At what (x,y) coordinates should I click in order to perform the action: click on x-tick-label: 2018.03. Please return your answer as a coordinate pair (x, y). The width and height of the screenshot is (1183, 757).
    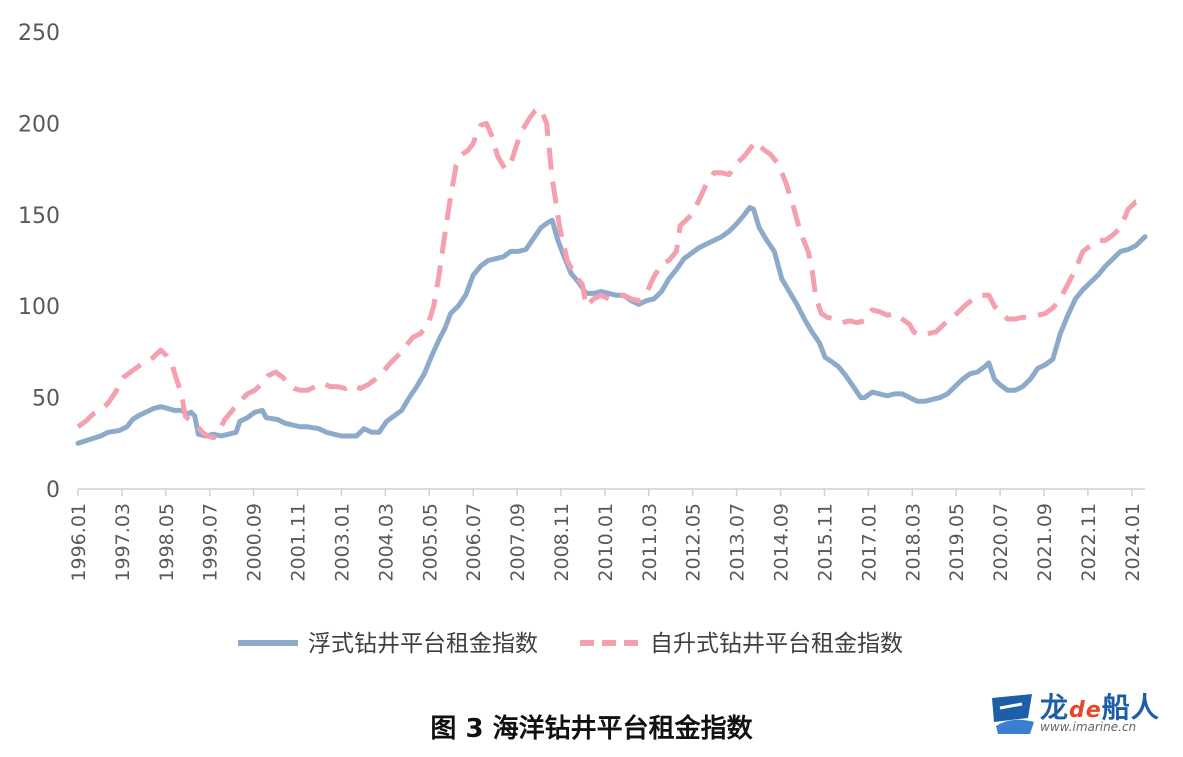
    Looking at the image, I should click on (913, 542).